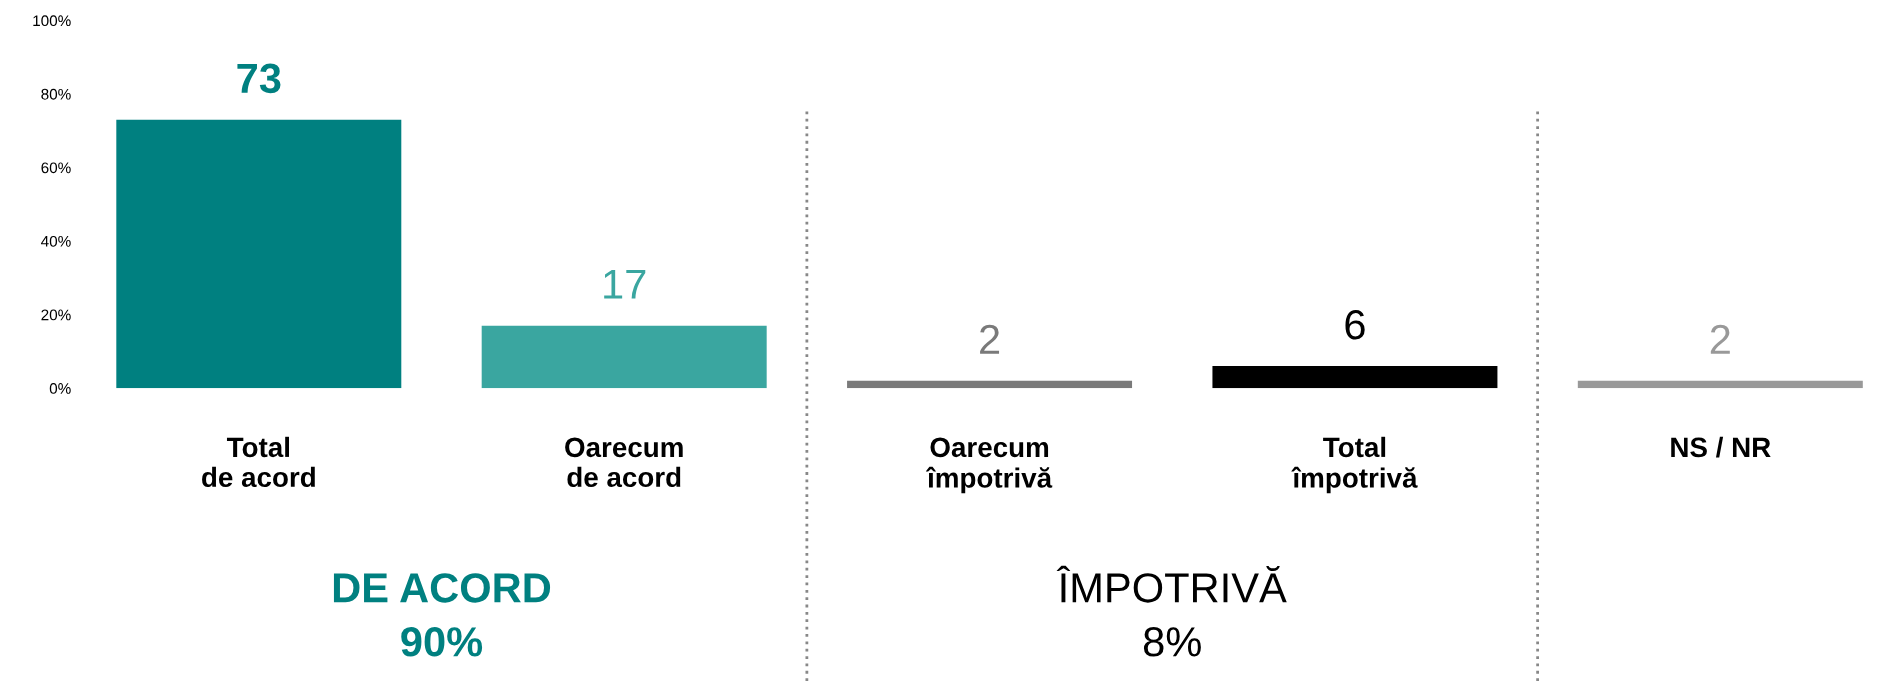 Image resolution: width=1903 pixels, height=681 pixels. What do you see at coordinates (258, 462) in the screenshot?
I see `x-tick-label: Total de acord` at bounding box center [258, 462].